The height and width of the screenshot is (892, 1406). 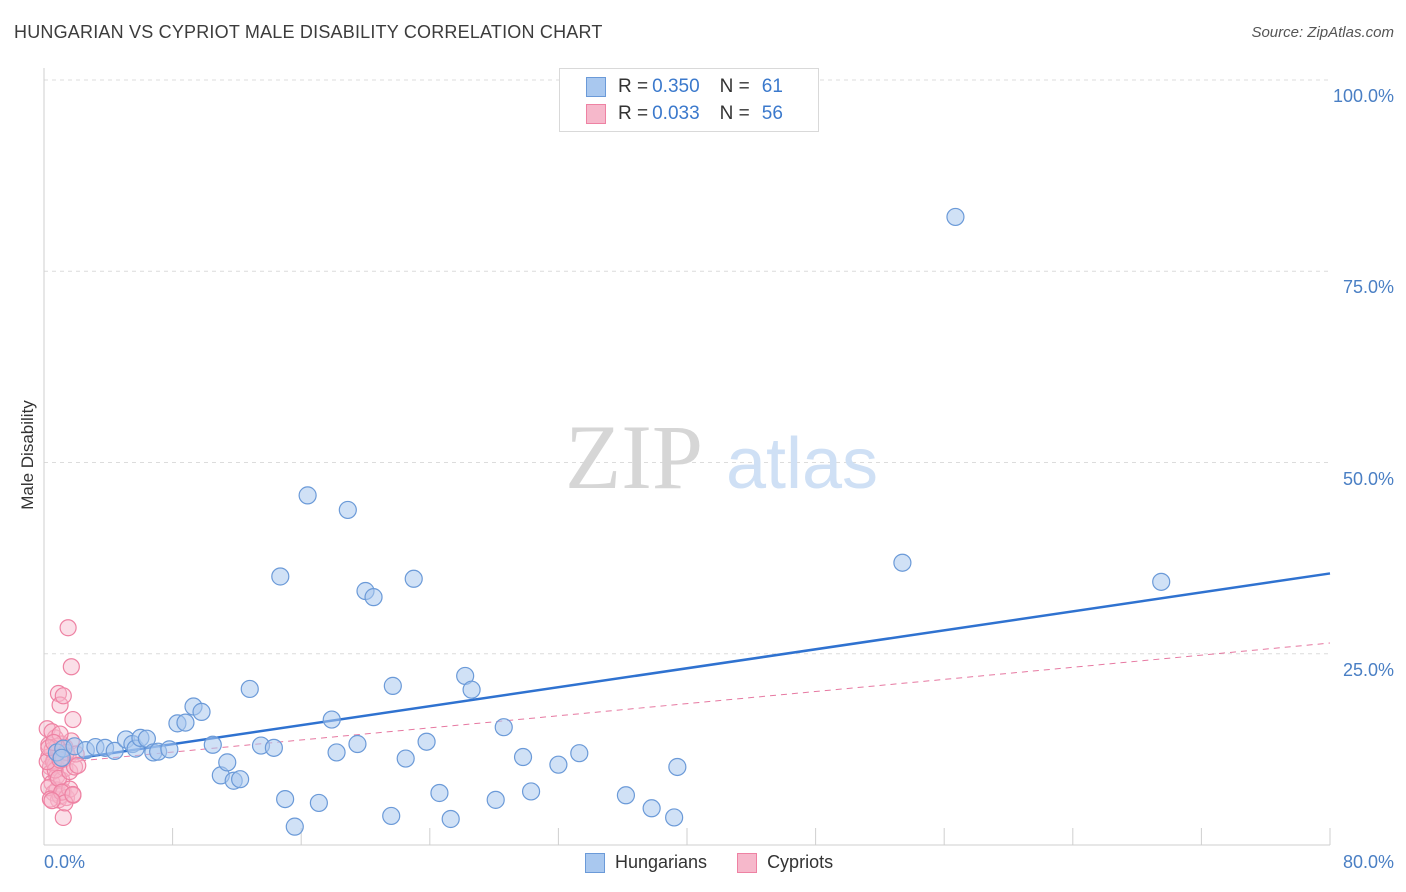 I want to click on cypriots-trend-line, so click(x=689, y=703).